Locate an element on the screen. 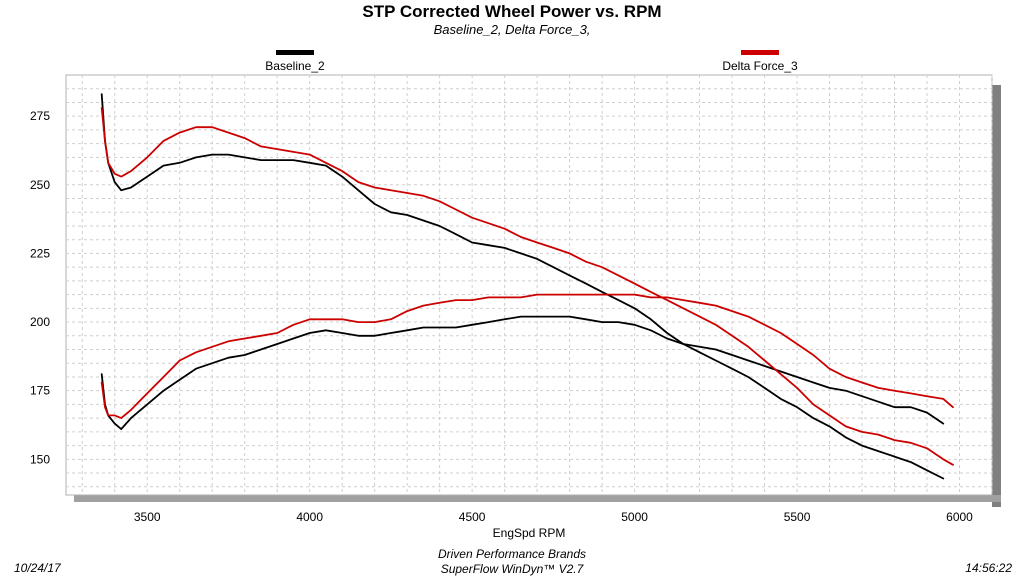  legend-item-delta: Delta Force_3 is located at coordinates (760, 61).